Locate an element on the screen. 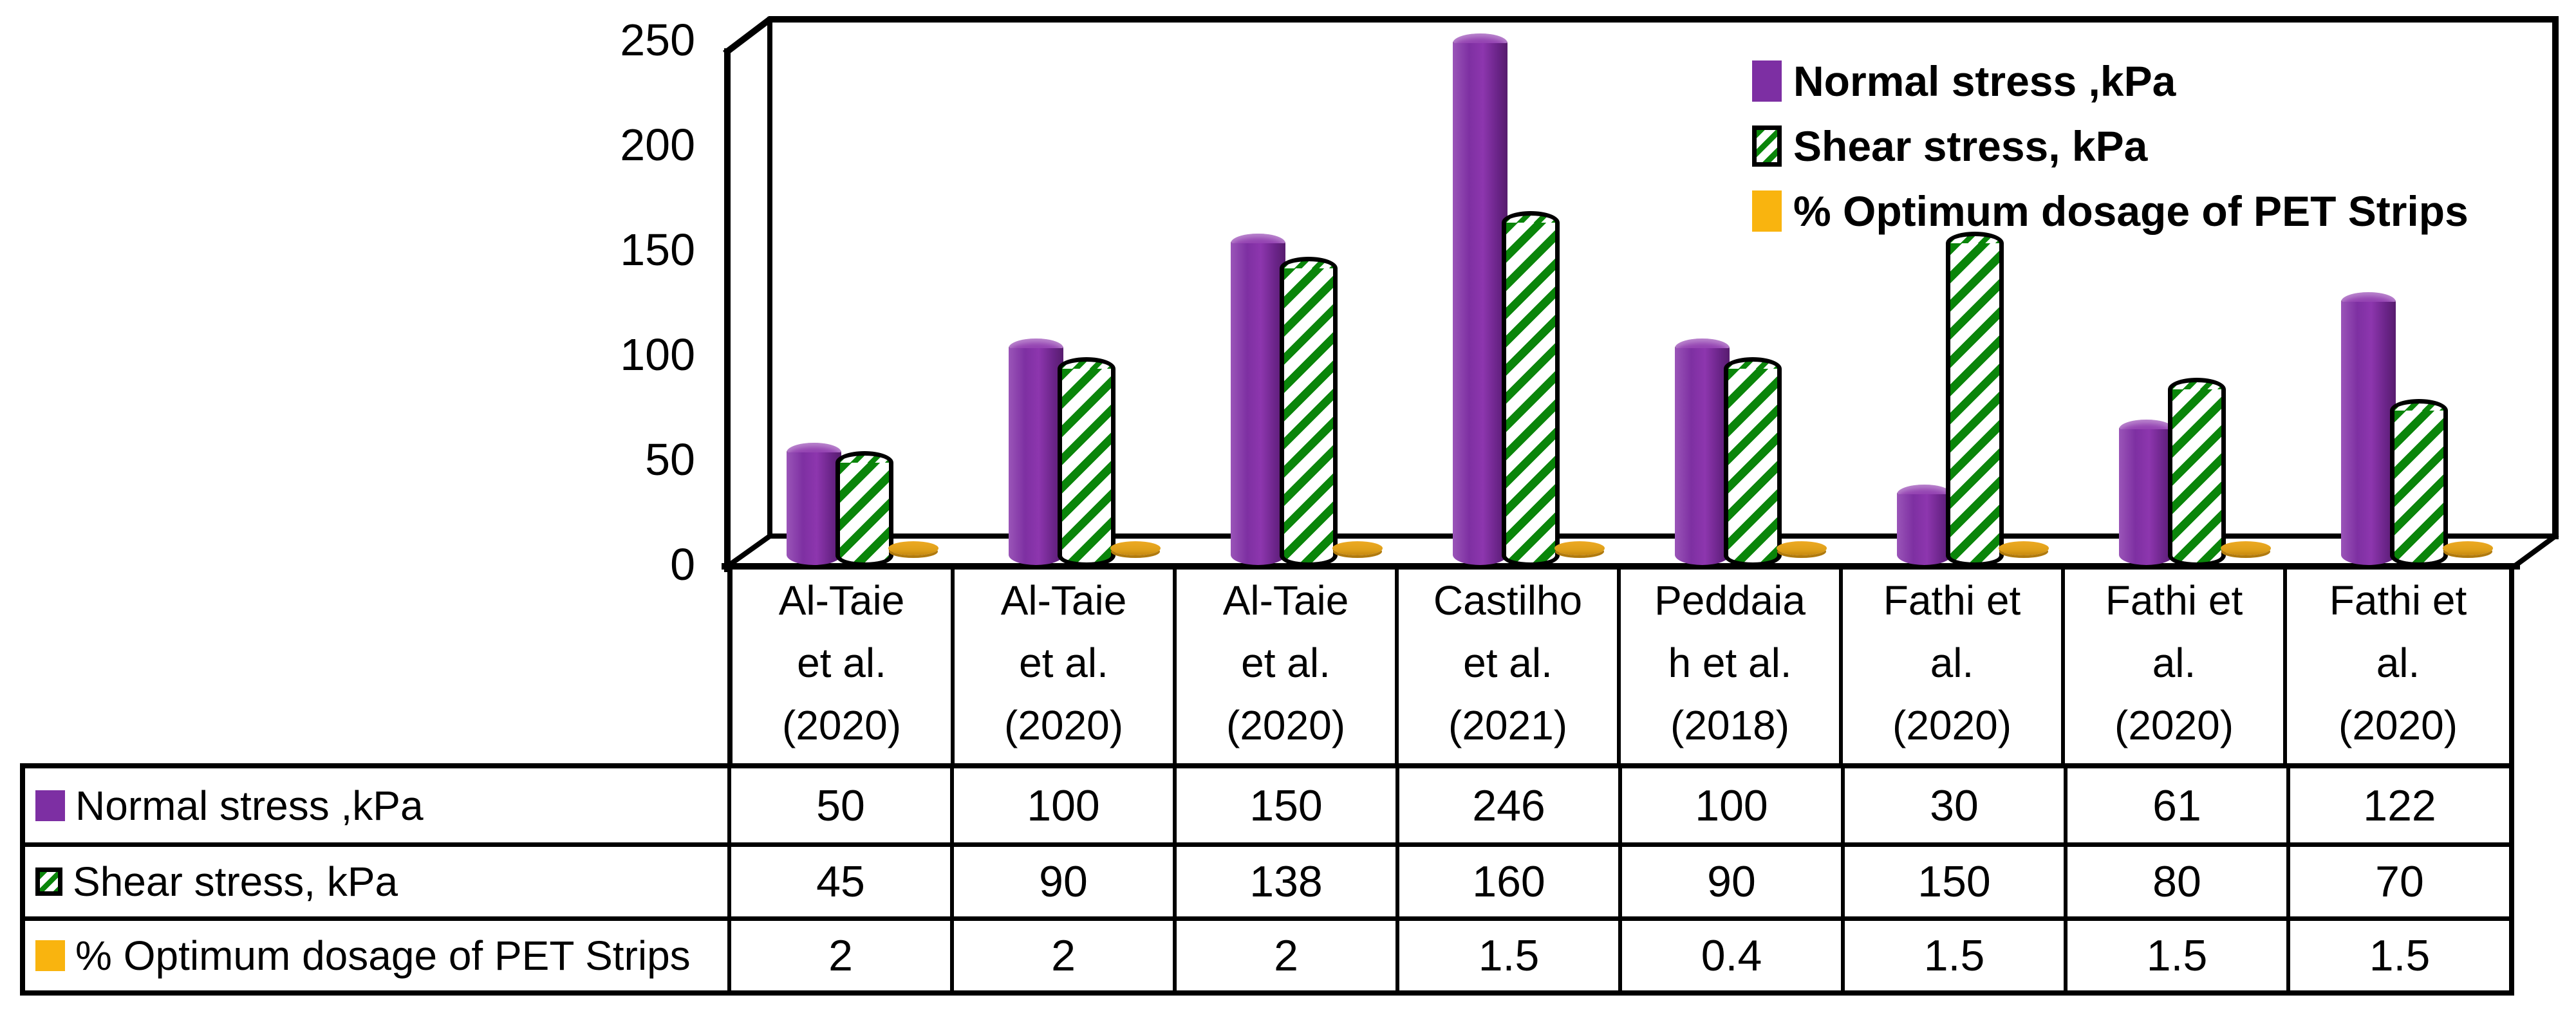 This screenshot has height=1011, width=2576. legend-item-normal-stress: Normal stress ,kPa is located at coordinates (2110, 81).